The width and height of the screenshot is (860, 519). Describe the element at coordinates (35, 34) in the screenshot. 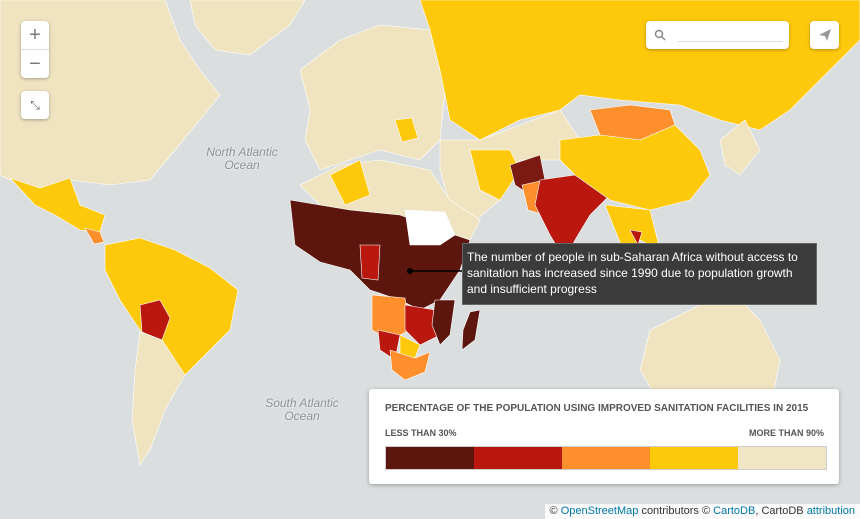

I see `zoom-in: +` at that location.